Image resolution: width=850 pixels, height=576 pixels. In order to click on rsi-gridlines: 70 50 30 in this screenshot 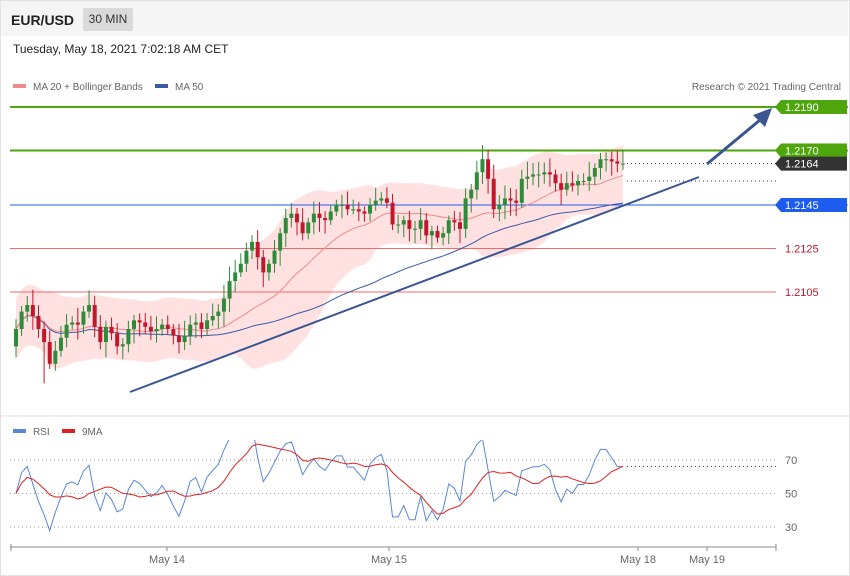, I will do `click(403, 494)`.